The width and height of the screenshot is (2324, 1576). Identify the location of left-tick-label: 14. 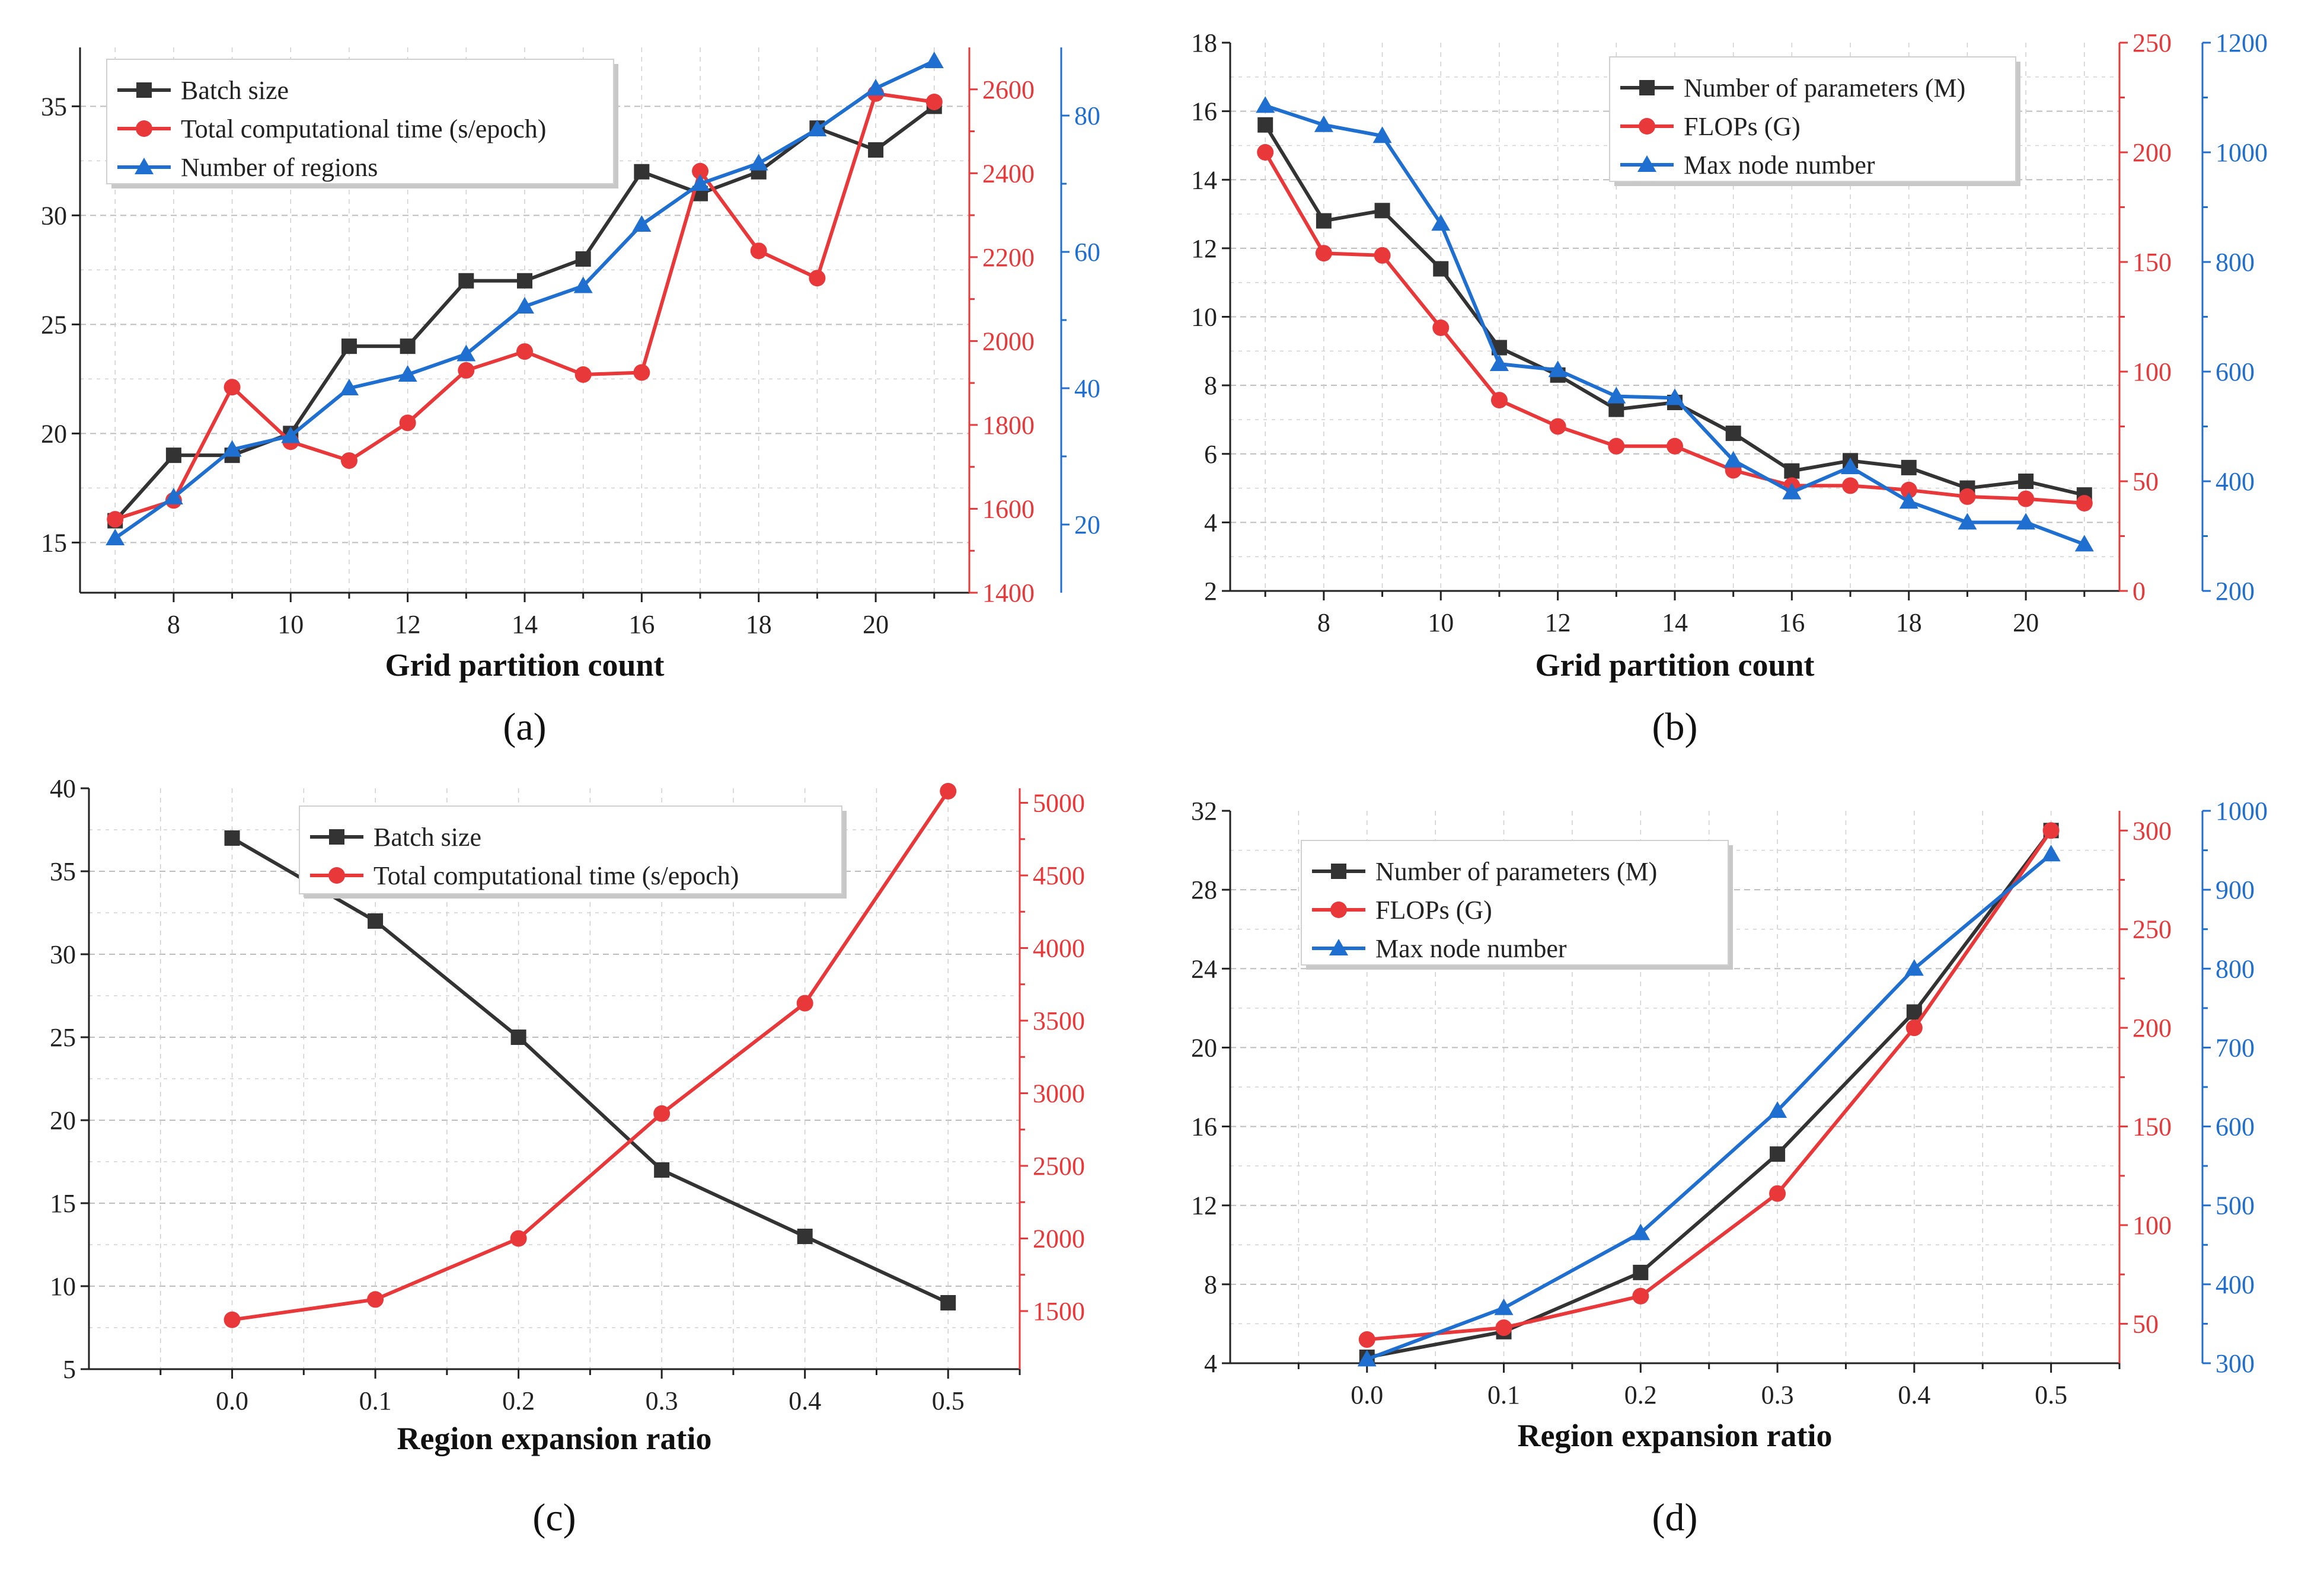
(1204, 179).